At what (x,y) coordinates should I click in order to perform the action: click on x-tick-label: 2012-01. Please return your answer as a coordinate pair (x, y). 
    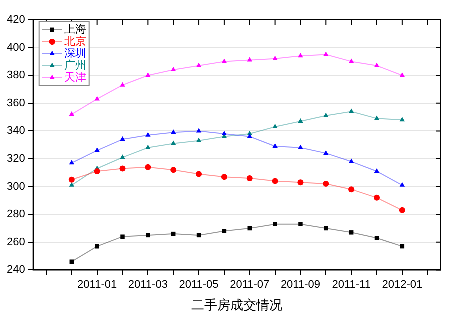
    Looking at the image, I should click on (402, 284).